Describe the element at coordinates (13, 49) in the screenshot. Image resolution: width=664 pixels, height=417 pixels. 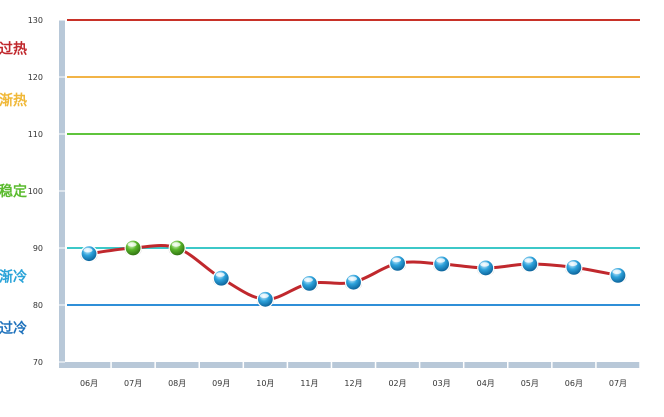
I see `zone-label: 过热` at that location.